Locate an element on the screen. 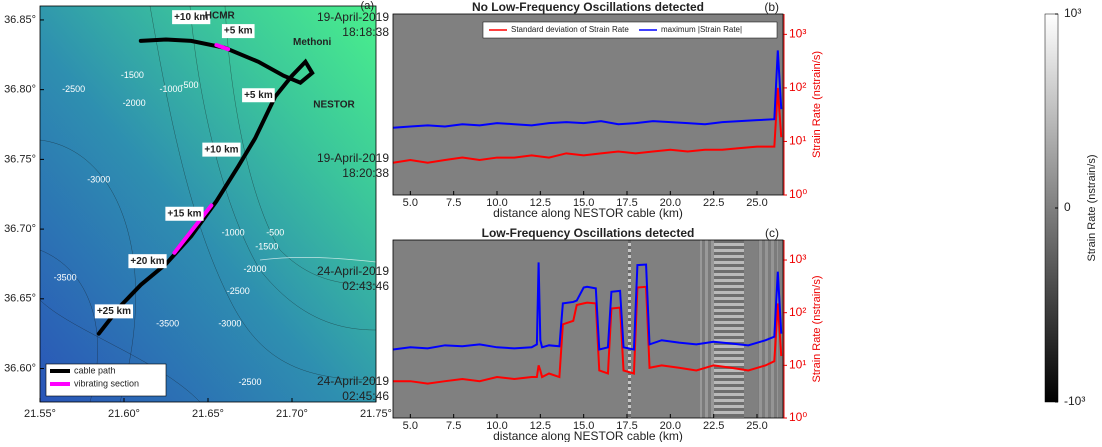 The image size is (1102, 447). x-tick-label: 21.75° is located at coordinates (376, 414).